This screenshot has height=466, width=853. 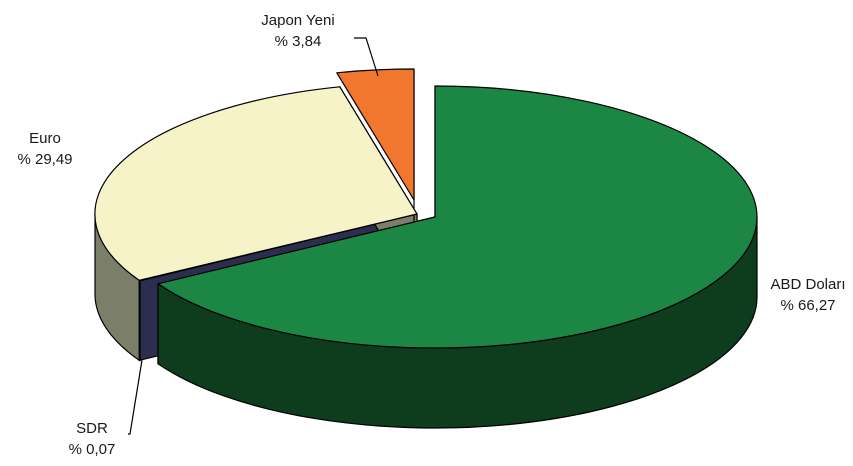 What do you see at coordinates (375, 134) in the screenshot?
I see `slice-jpy-top` at bounding box center [375, 134].